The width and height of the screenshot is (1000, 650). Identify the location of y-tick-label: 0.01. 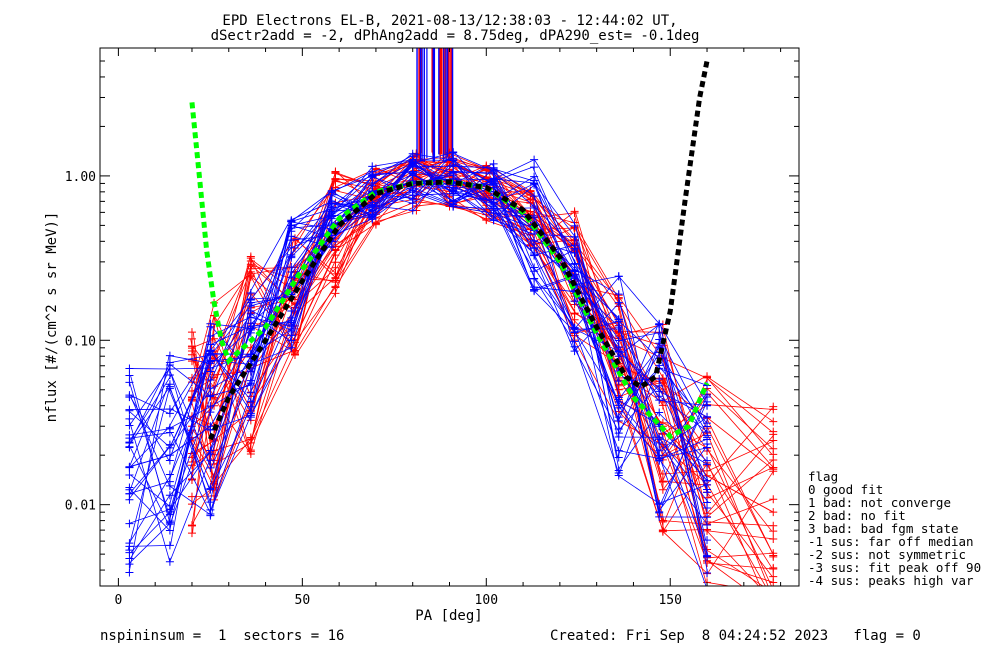
(80, 506).